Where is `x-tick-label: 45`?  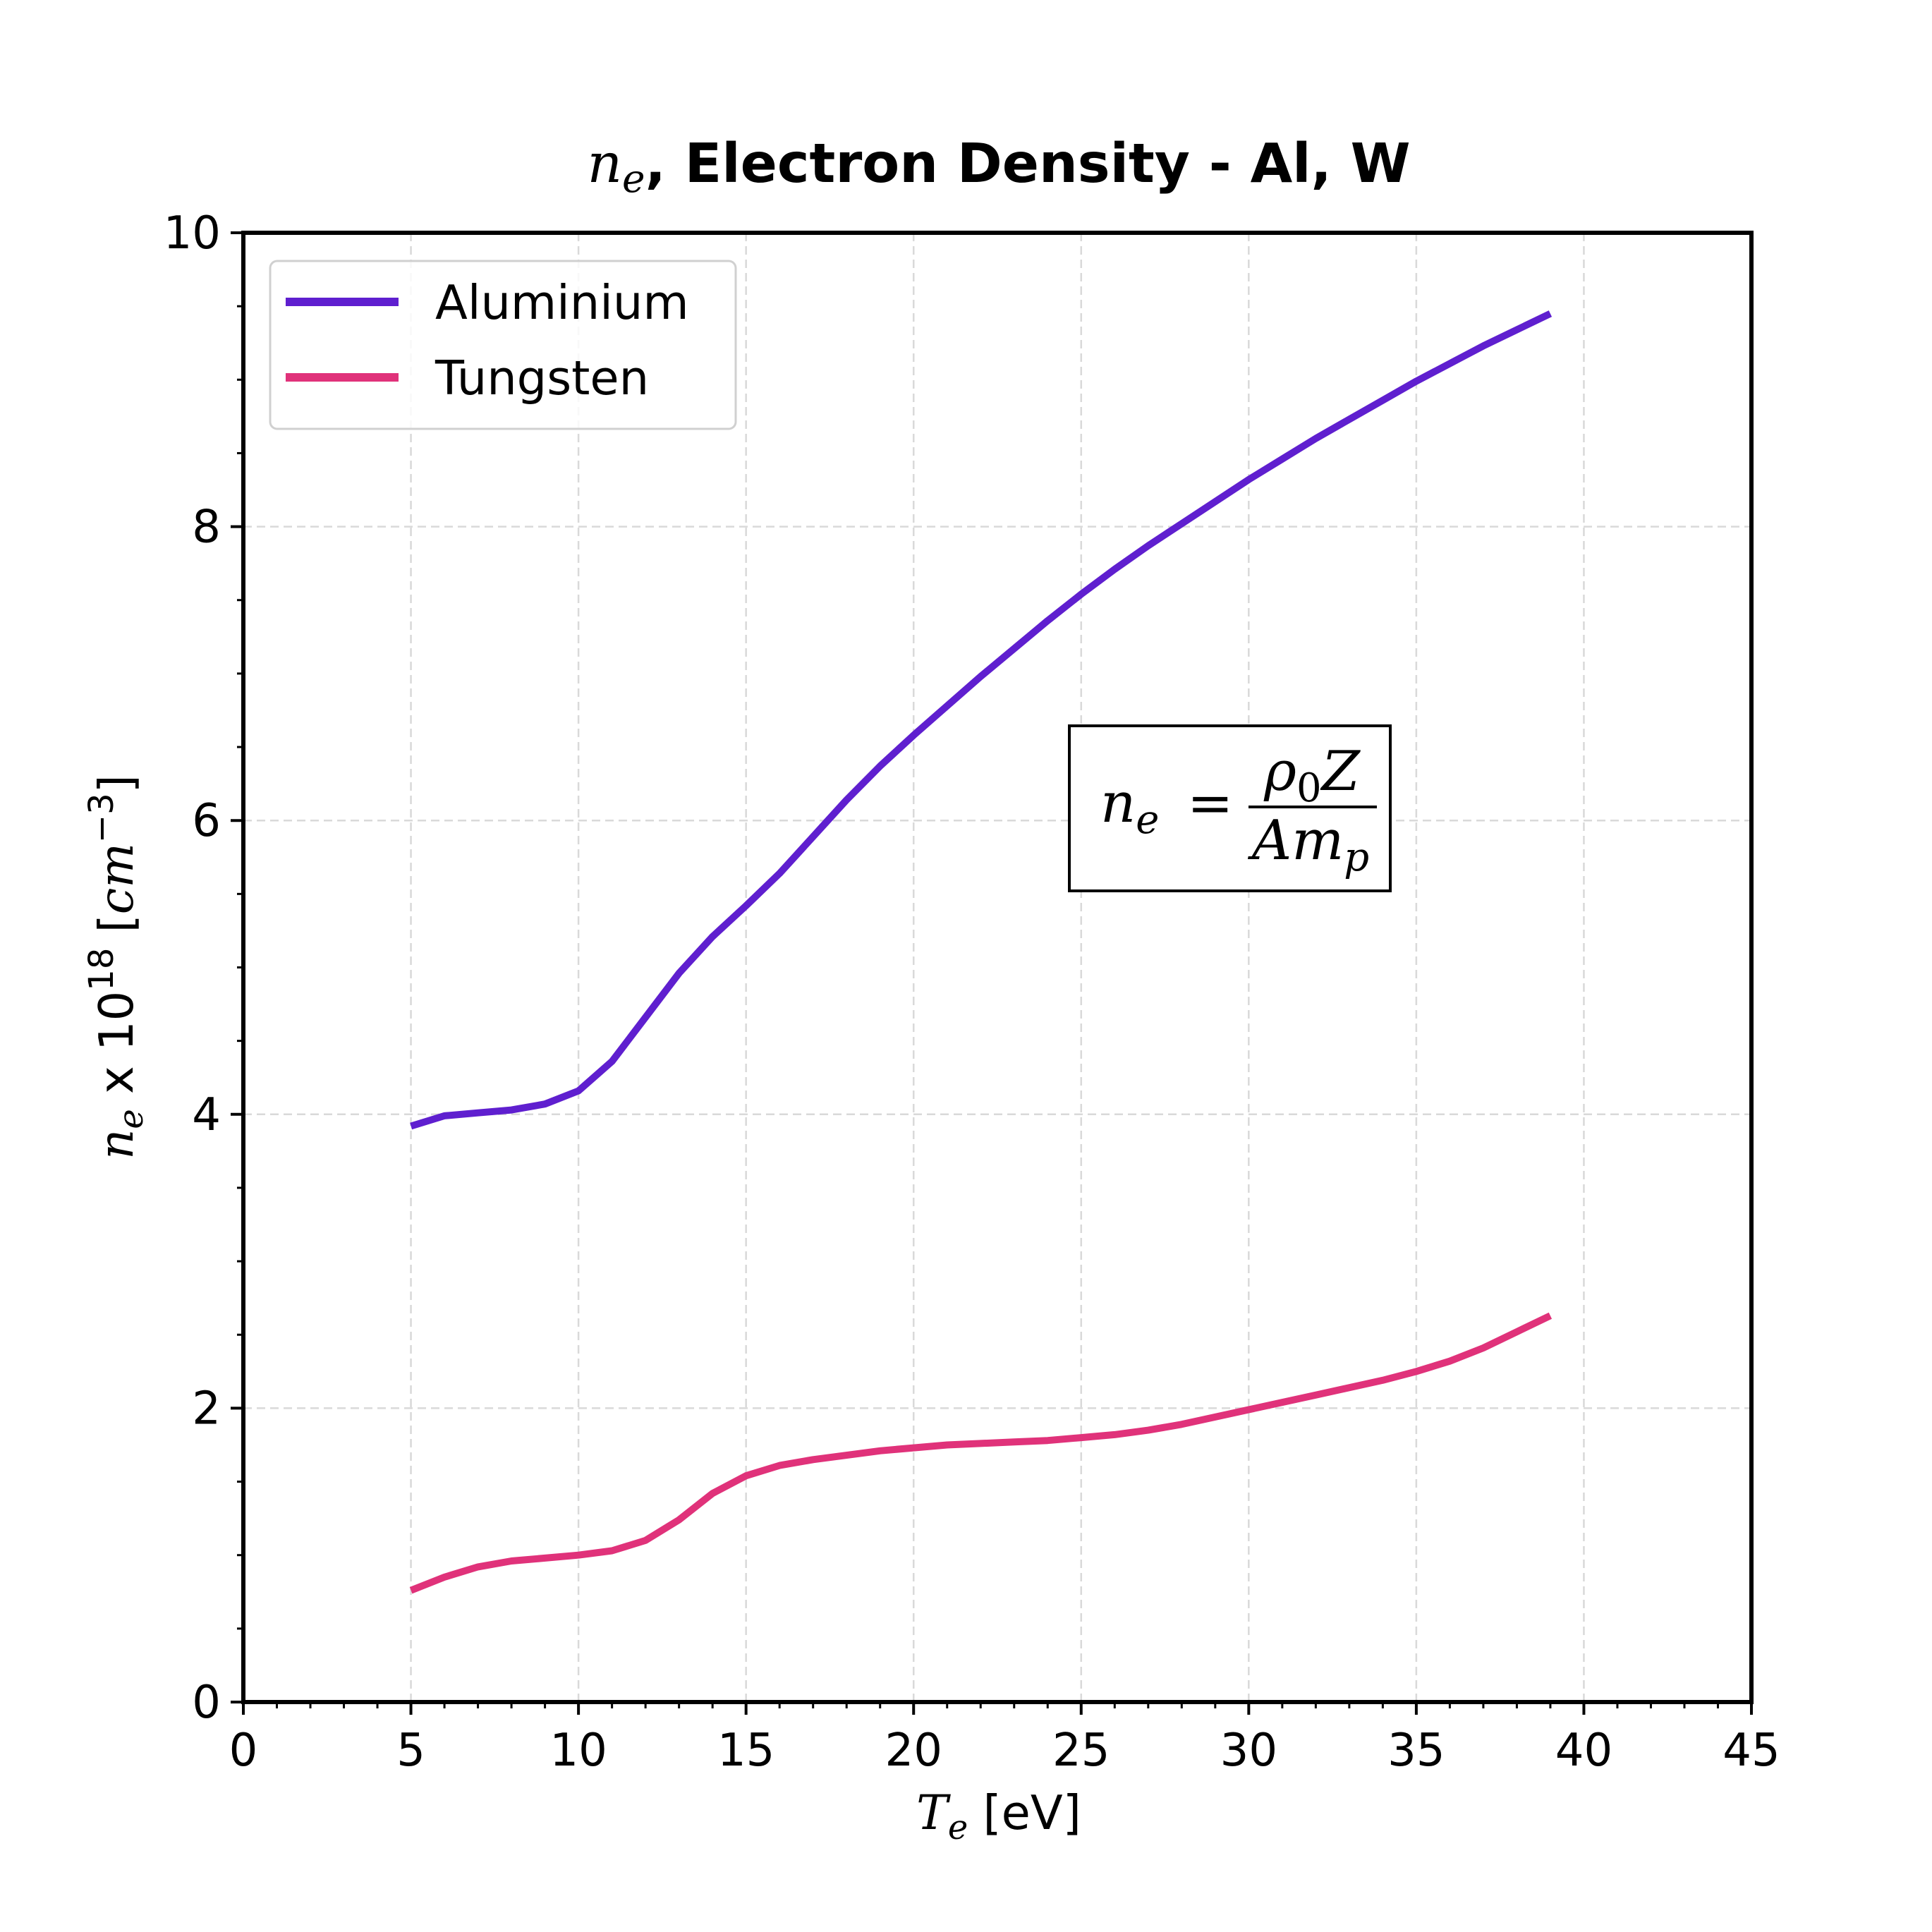
x-tick-label: 45 is located at coordinates (1751, 1751).